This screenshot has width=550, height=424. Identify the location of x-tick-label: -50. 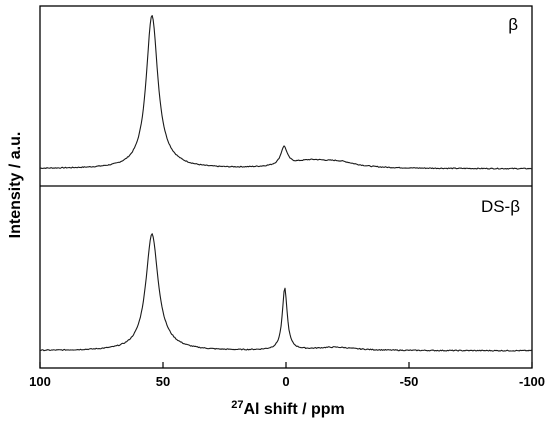
(409, 381).